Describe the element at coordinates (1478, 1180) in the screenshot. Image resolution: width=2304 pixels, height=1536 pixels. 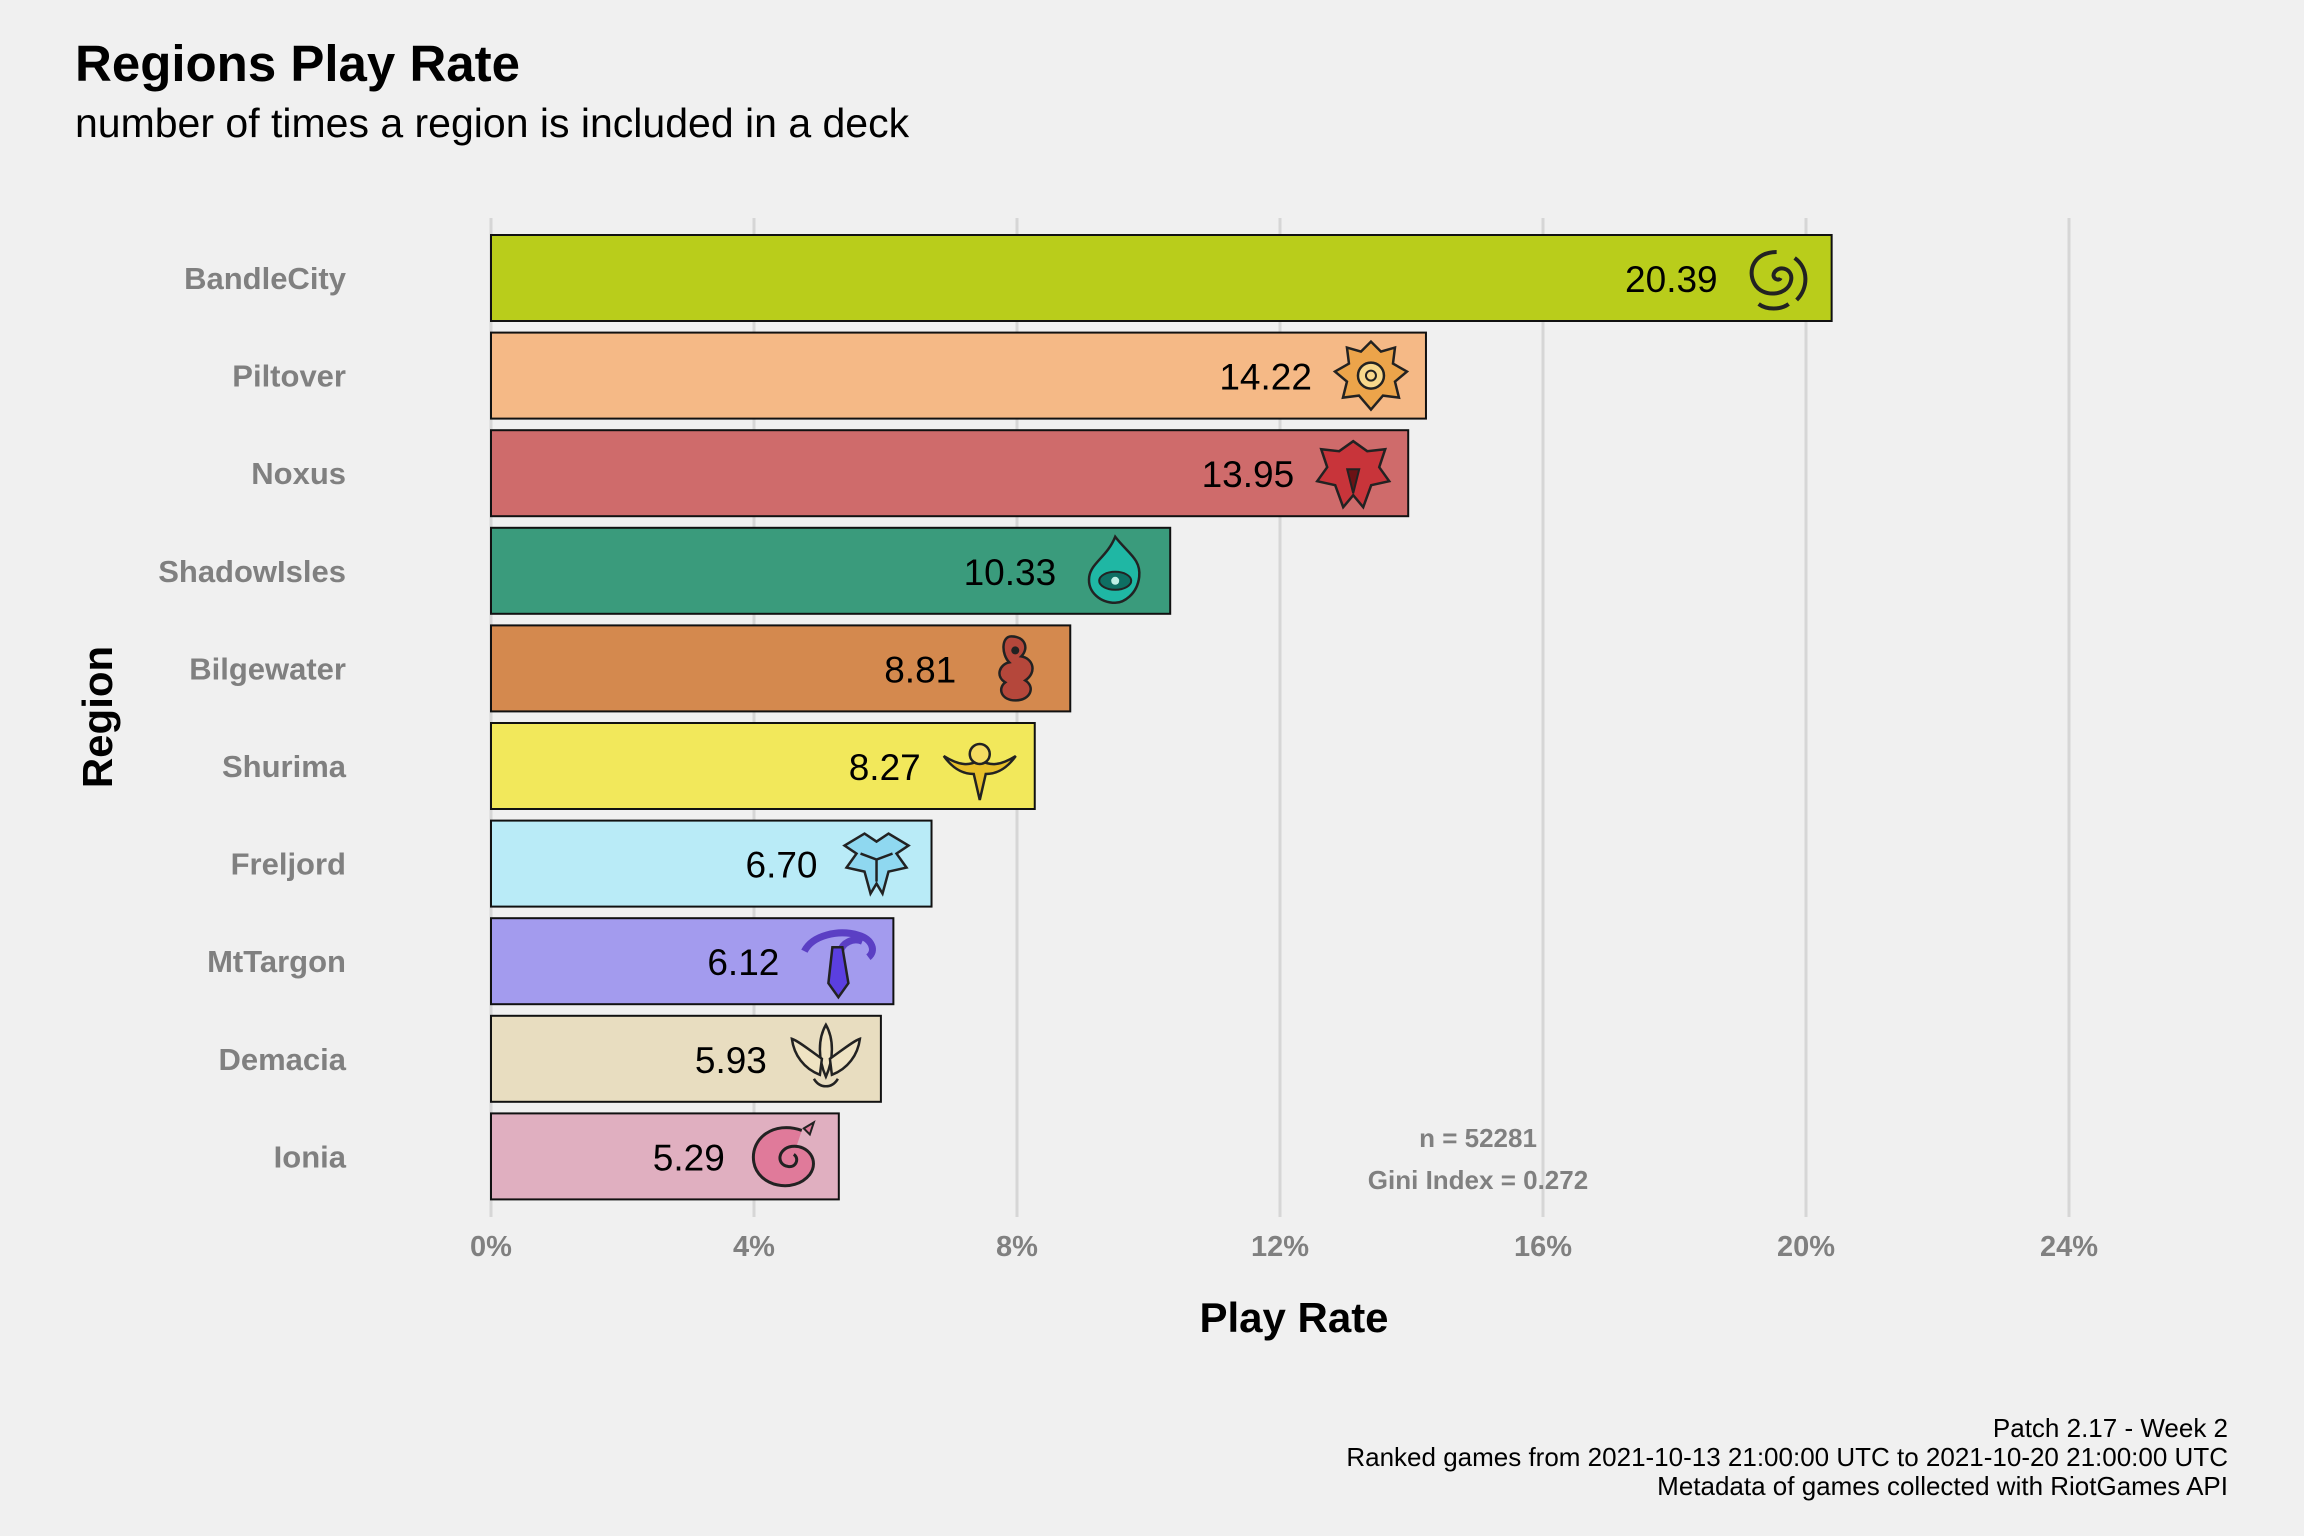
I see `gini-index-annotation: Gini Index = 0.272` at that location.